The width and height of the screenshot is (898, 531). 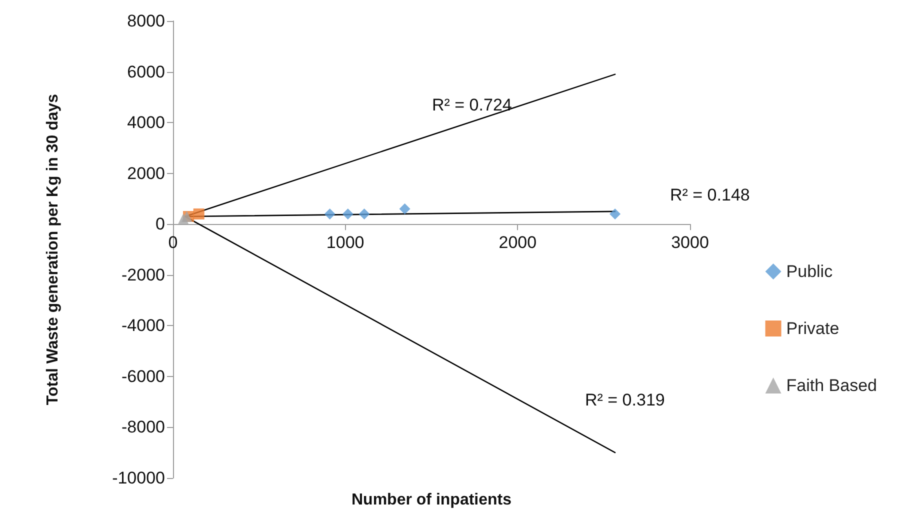 I want to click on y-tick-label: 6000, so click(x=146, y=72).